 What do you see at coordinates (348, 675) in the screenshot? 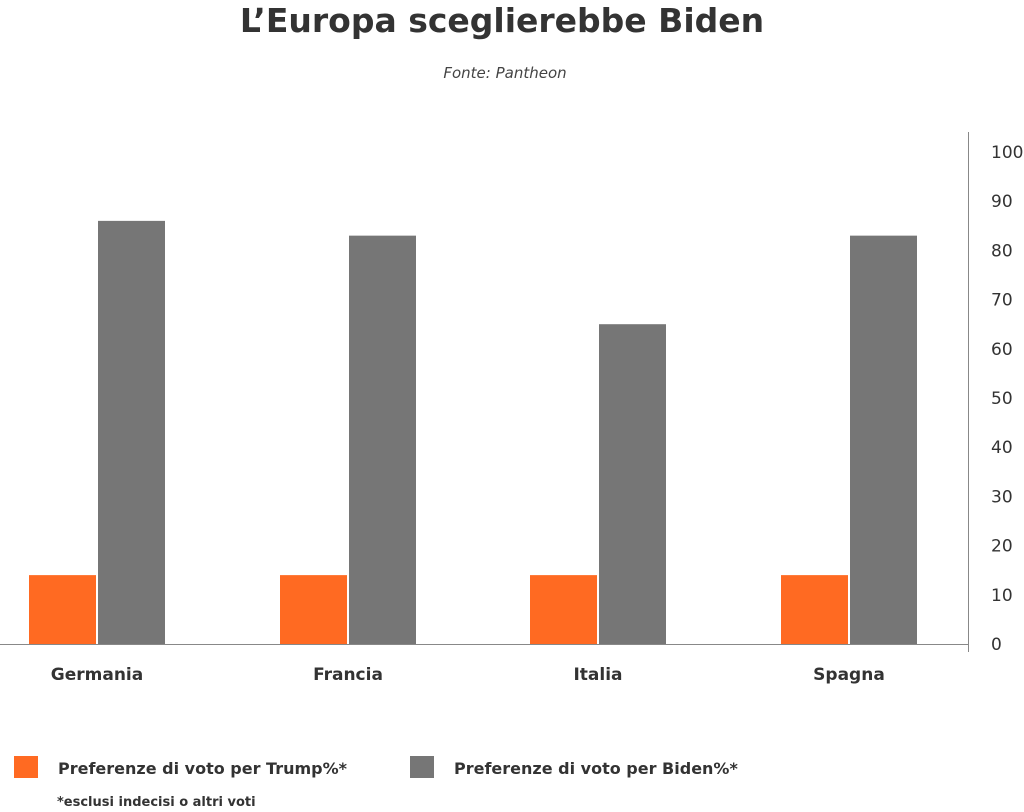
I see `category-label-francia: Francia` at bounding box center [348, 675].